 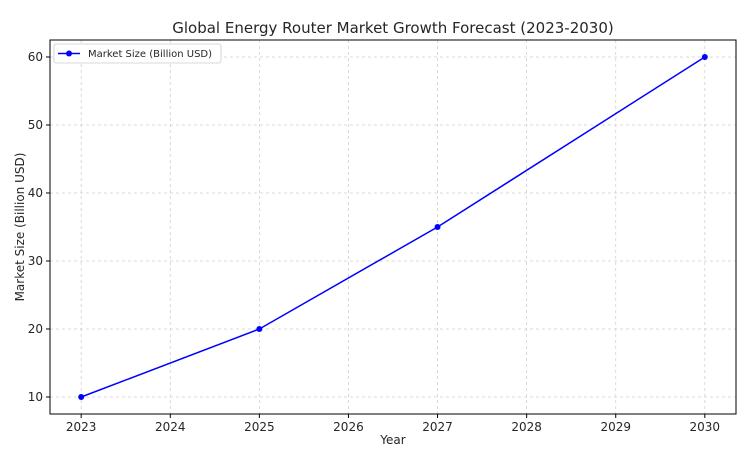 I want to click on x-tick-label: 2030, so click(x=705, y=427).